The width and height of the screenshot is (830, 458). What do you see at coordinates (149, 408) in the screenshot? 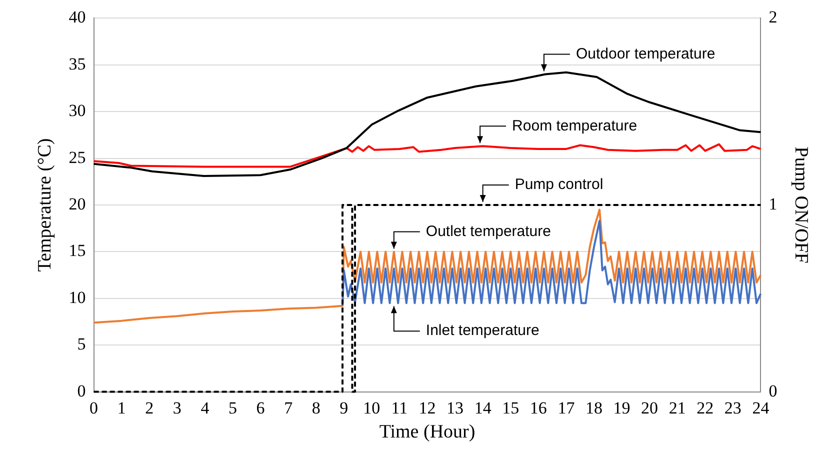
I see `x-tick-label: 2` at bounding box center [149, 408].